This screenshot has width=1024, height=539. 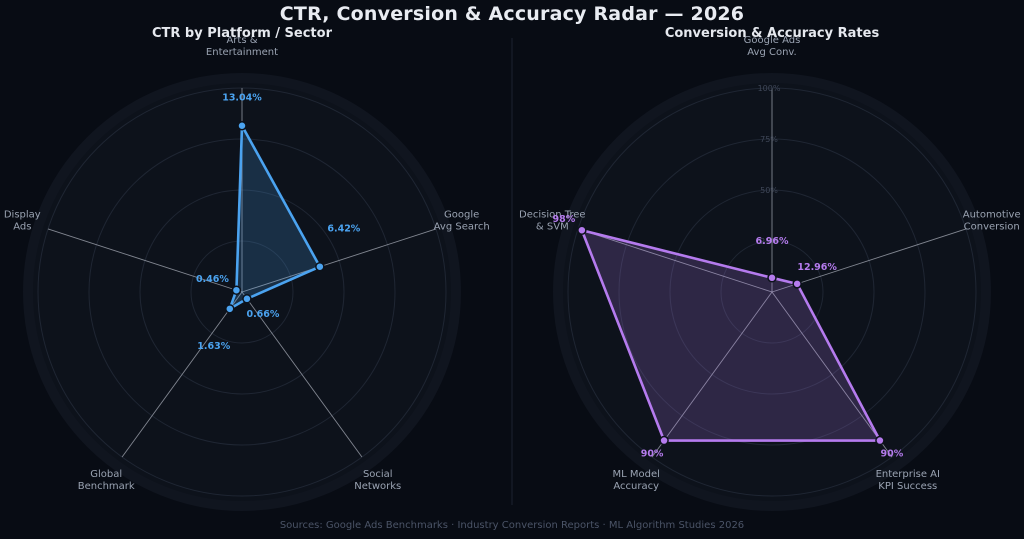 I want to click on ring-label: 75%, so click(x=769, y=139).